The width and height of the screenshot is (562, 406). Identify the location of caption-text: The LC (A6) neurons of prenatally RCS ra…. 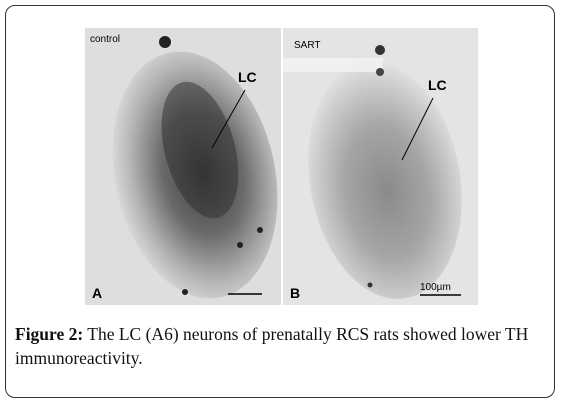
(272, 346).